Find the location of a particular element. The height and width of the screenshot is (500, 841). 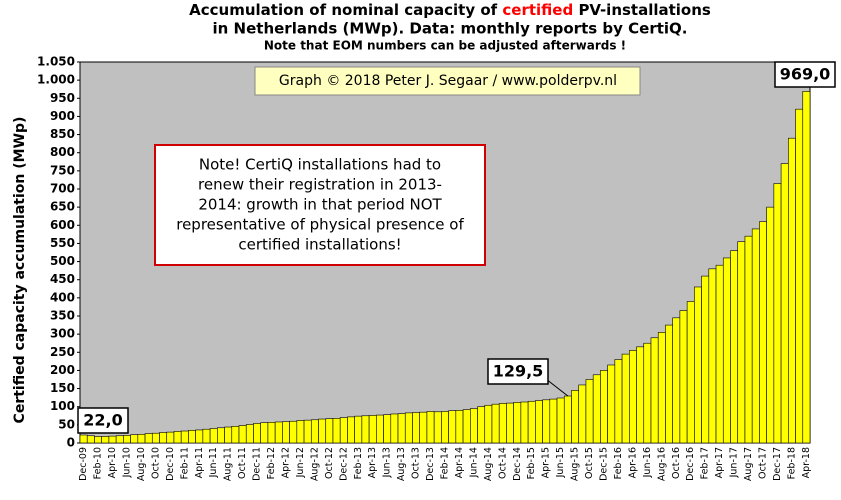

x-tick-label: Oct-13 is located at coordinates (416, 463).